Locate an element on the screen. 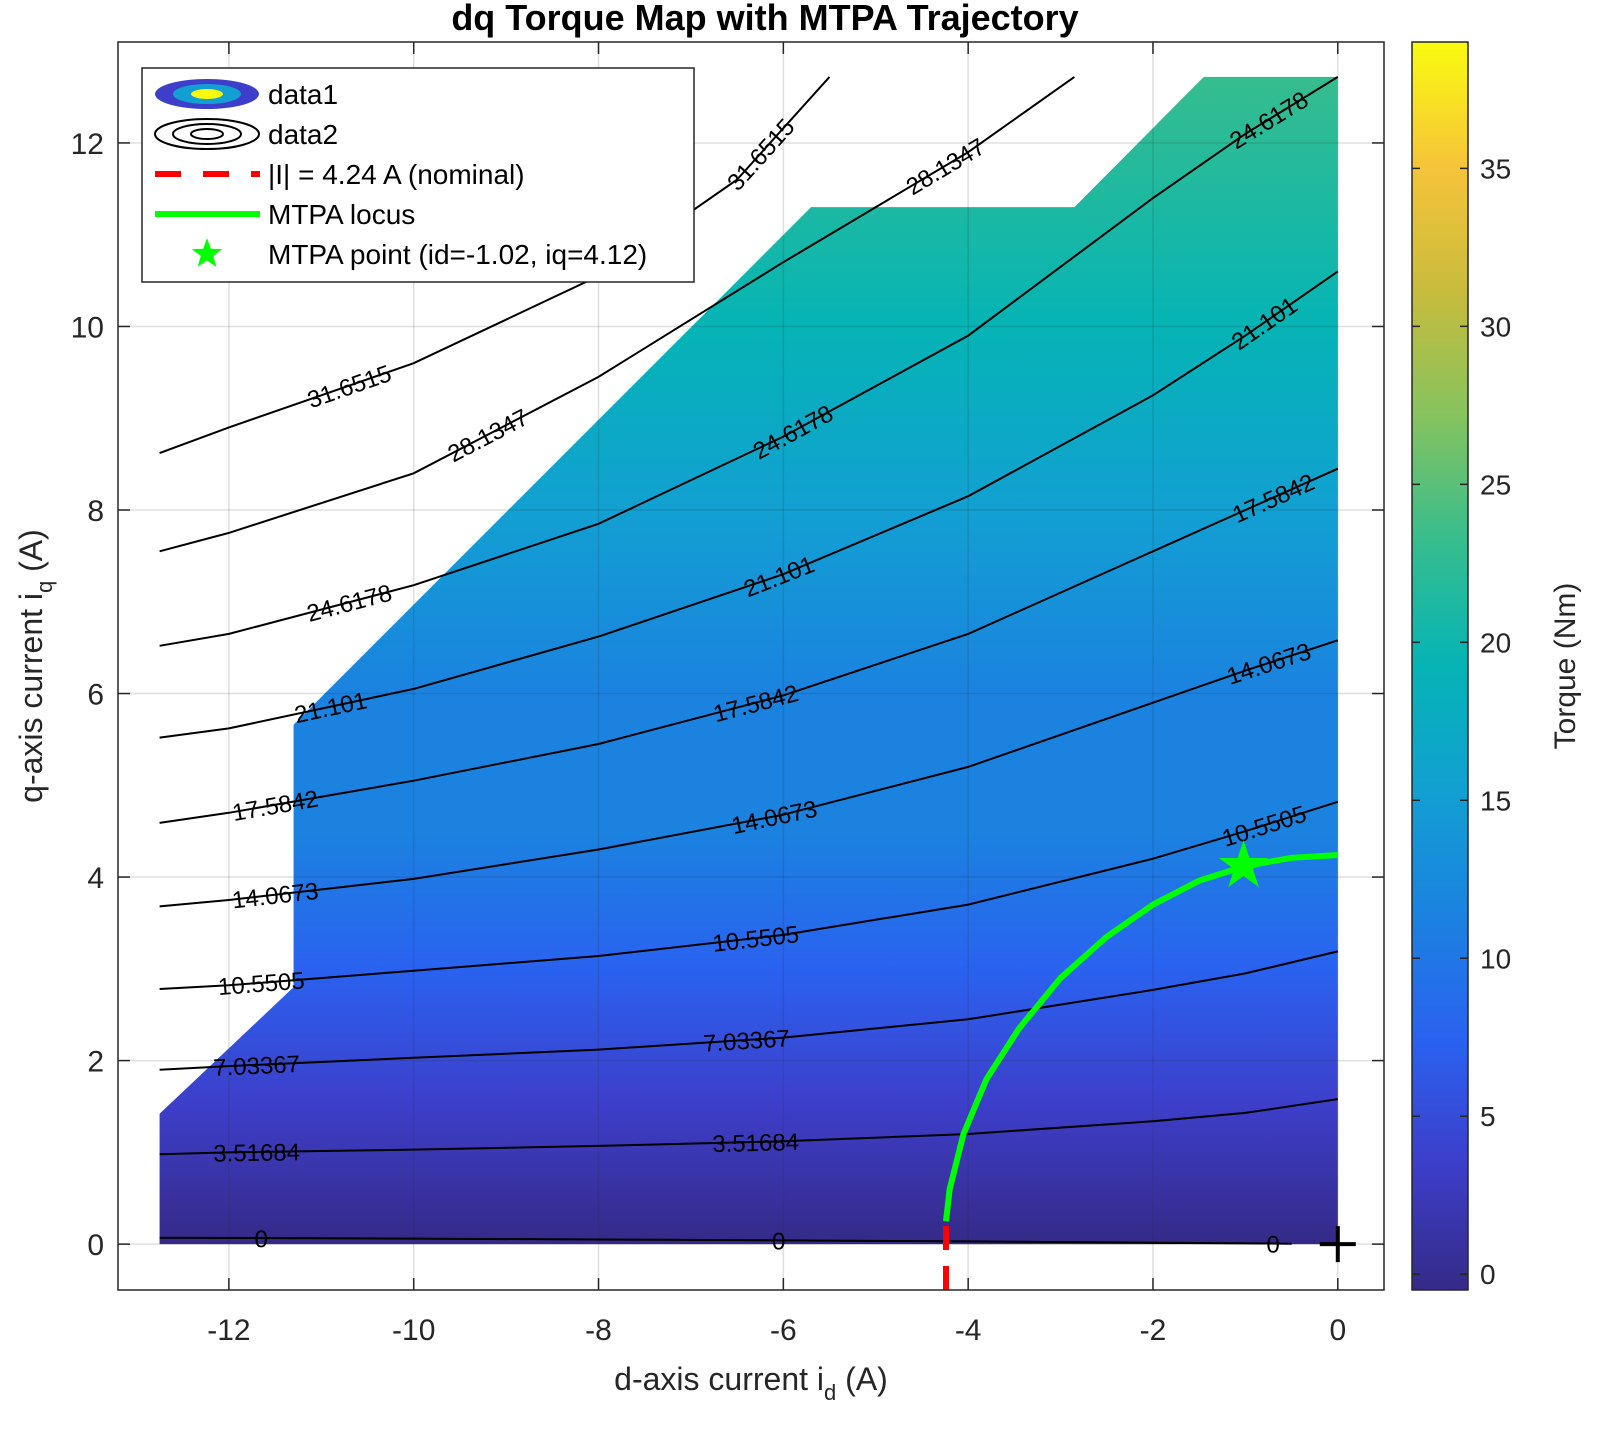 The height and width of the screenshot is (1438, 1600). x-tick-label: -10 is located at coordinates (413, 1330).